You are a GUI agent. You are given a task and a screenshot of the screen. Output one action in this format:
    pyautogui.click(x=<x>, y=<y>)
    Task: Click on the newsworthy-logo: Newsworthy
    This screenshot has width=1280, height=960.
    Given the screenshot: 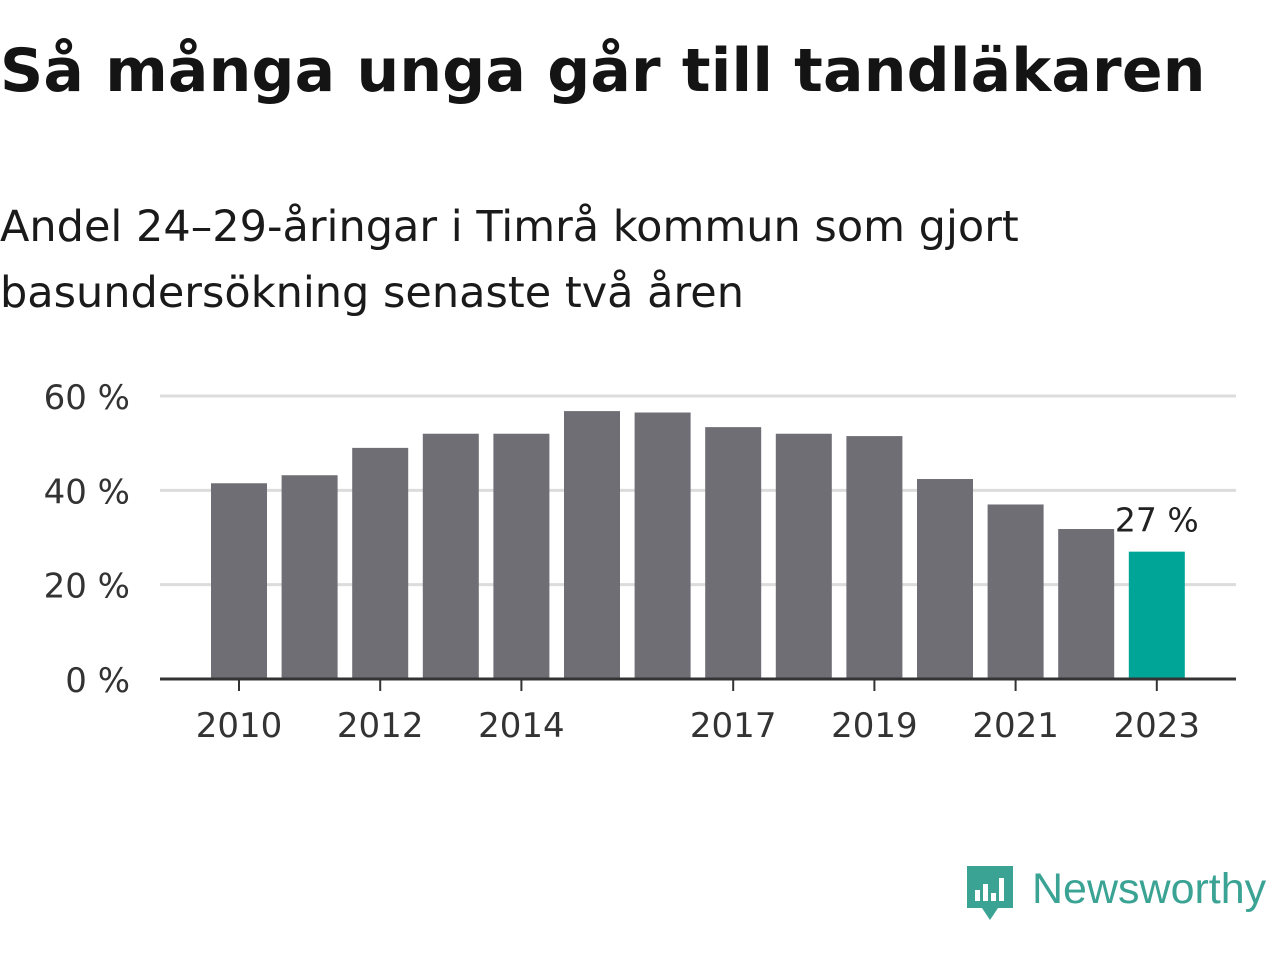 What is the action you would take?
    pyautogui.click(x=1122, y=894)
    